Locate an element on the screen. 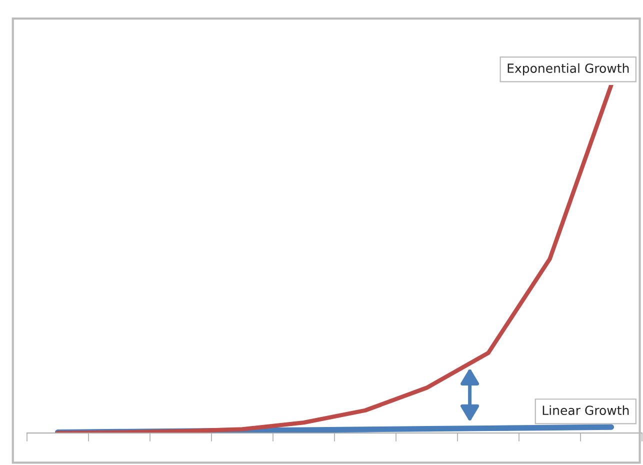 This screenshot has height=465, width=643. series-label: Linear Growth is located at coordinates (585, 410).